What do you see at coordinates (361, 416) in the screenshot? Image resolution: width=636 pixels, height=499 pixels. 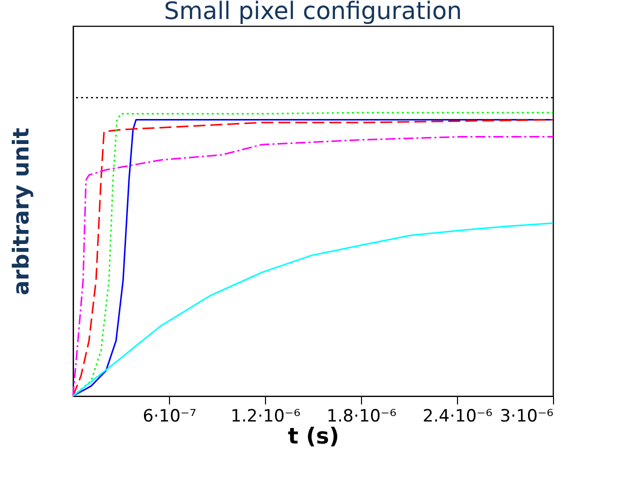 I see `x-tick-label: 1.8·10⁻⁶` at bounding box center [361, 416].